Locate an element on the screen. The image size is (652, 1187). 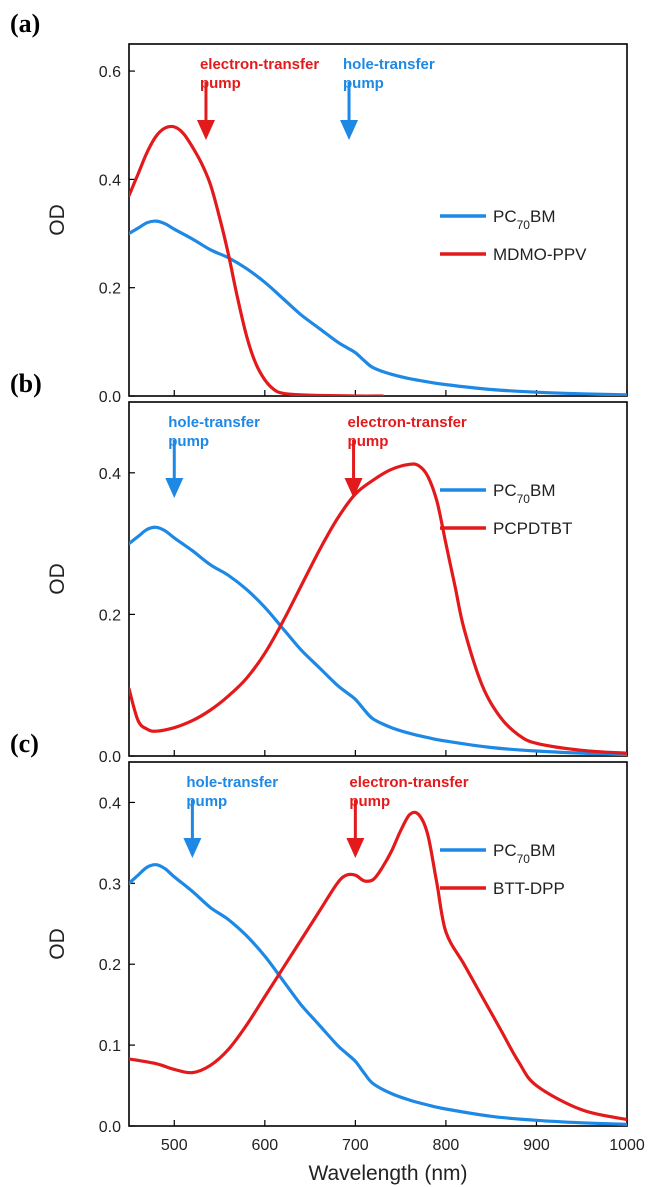
legend-label: PCPDTBT is located at coordinates (532, 528).